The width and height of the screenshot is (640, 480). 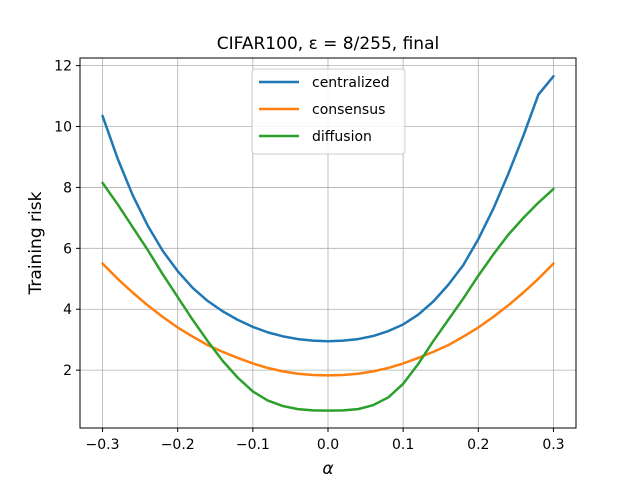 I want to click on x-tick-label: −0.2, so click(x=178, y=445).